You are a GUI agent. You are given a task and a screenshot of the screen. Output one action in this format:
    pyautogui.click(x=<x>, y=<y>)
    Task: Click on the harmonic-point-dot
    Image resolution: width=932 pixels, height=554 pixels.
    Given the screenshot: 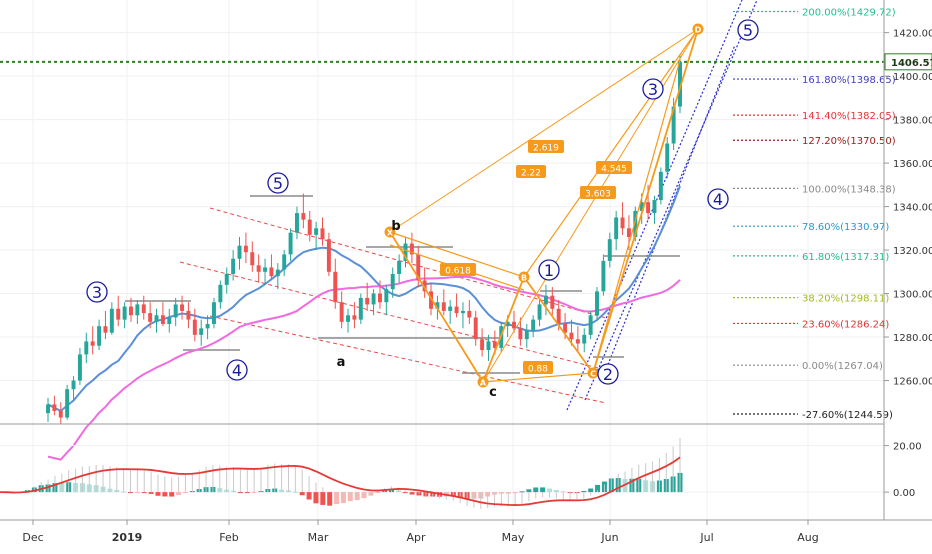 What is the action you would take?
    pyautogui.click(x=593, y=373)
    